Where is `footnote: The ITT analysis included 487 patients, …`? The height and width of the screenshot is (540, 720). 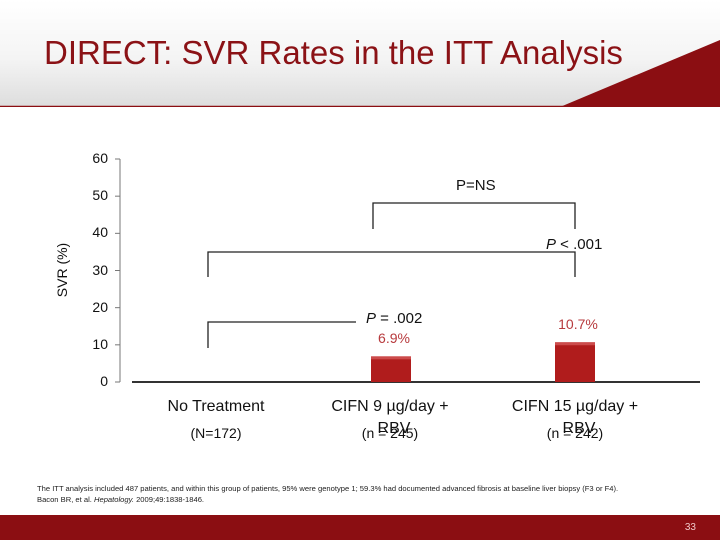
footnote: The ITT analysis included 487 patients, … is located at coordinates (374, 494).